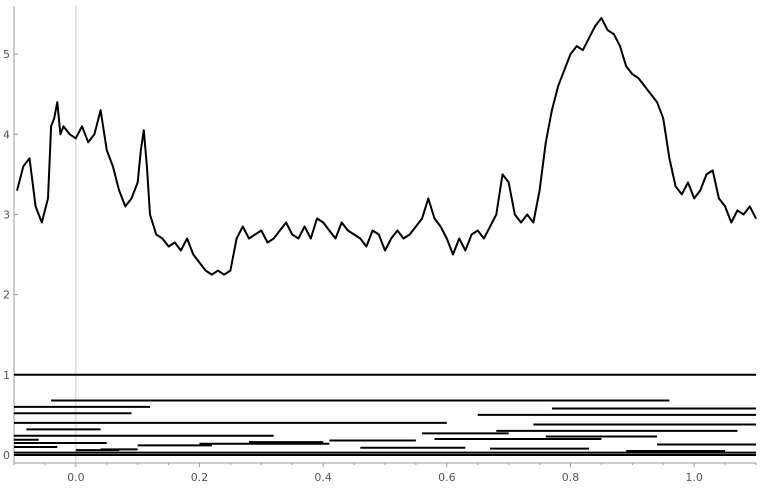  I want to click on y-tick-label: 2, so click(6, 295).